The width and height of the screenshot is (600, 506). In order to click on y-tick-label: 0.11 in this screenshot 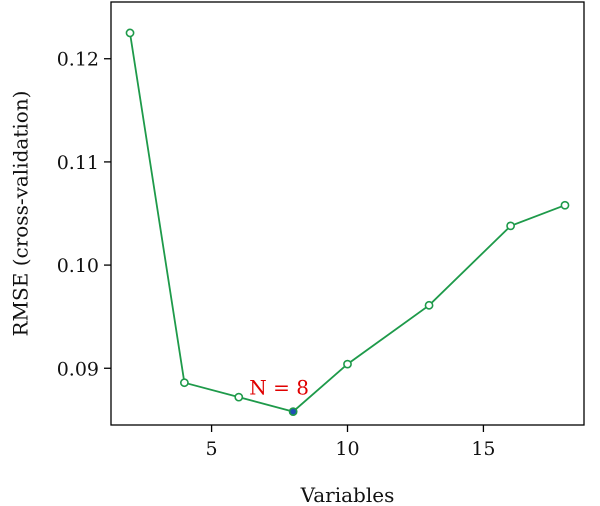, I will do `click(78, 163)`.